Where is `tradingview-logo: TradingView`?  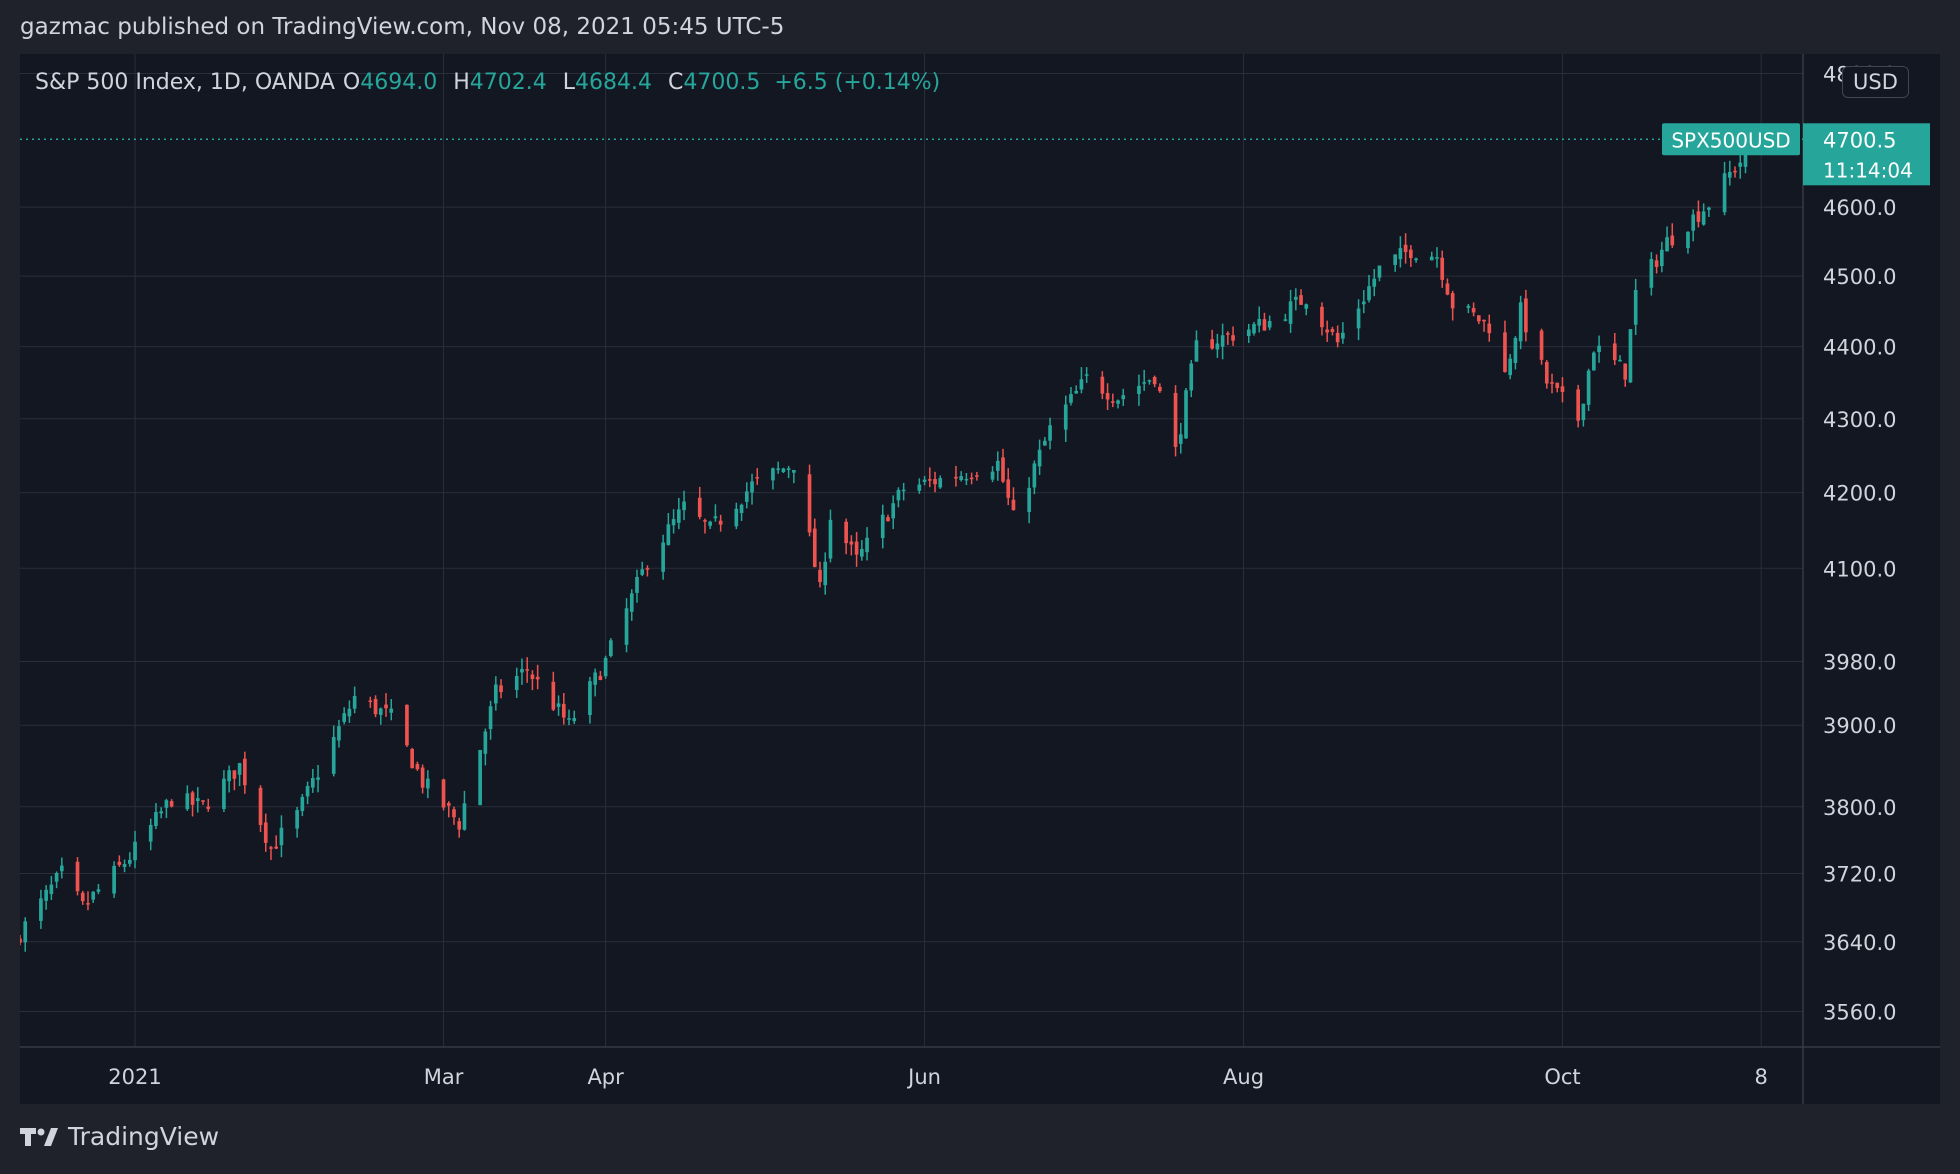
tradingview-logo: TradingView is located at coordinates (119, 1136).